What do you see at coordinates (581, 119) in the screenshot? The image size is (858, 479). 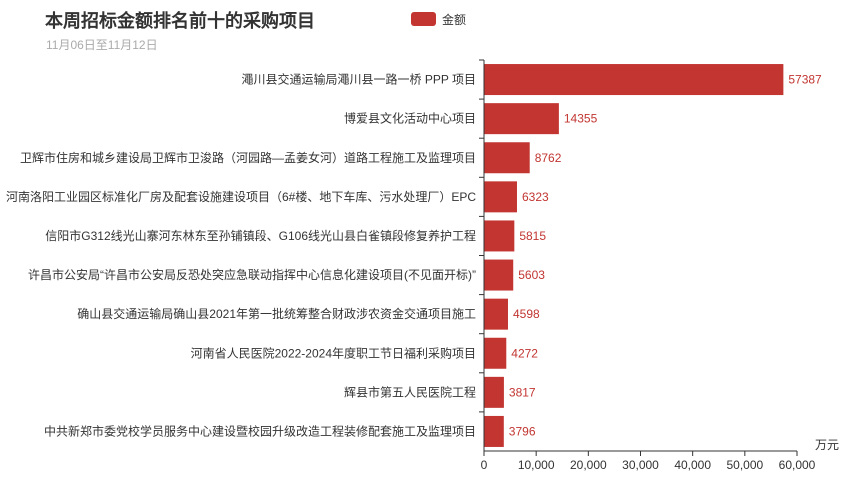 I see `value-label-2: 14355` at bounding box center [581, 119].